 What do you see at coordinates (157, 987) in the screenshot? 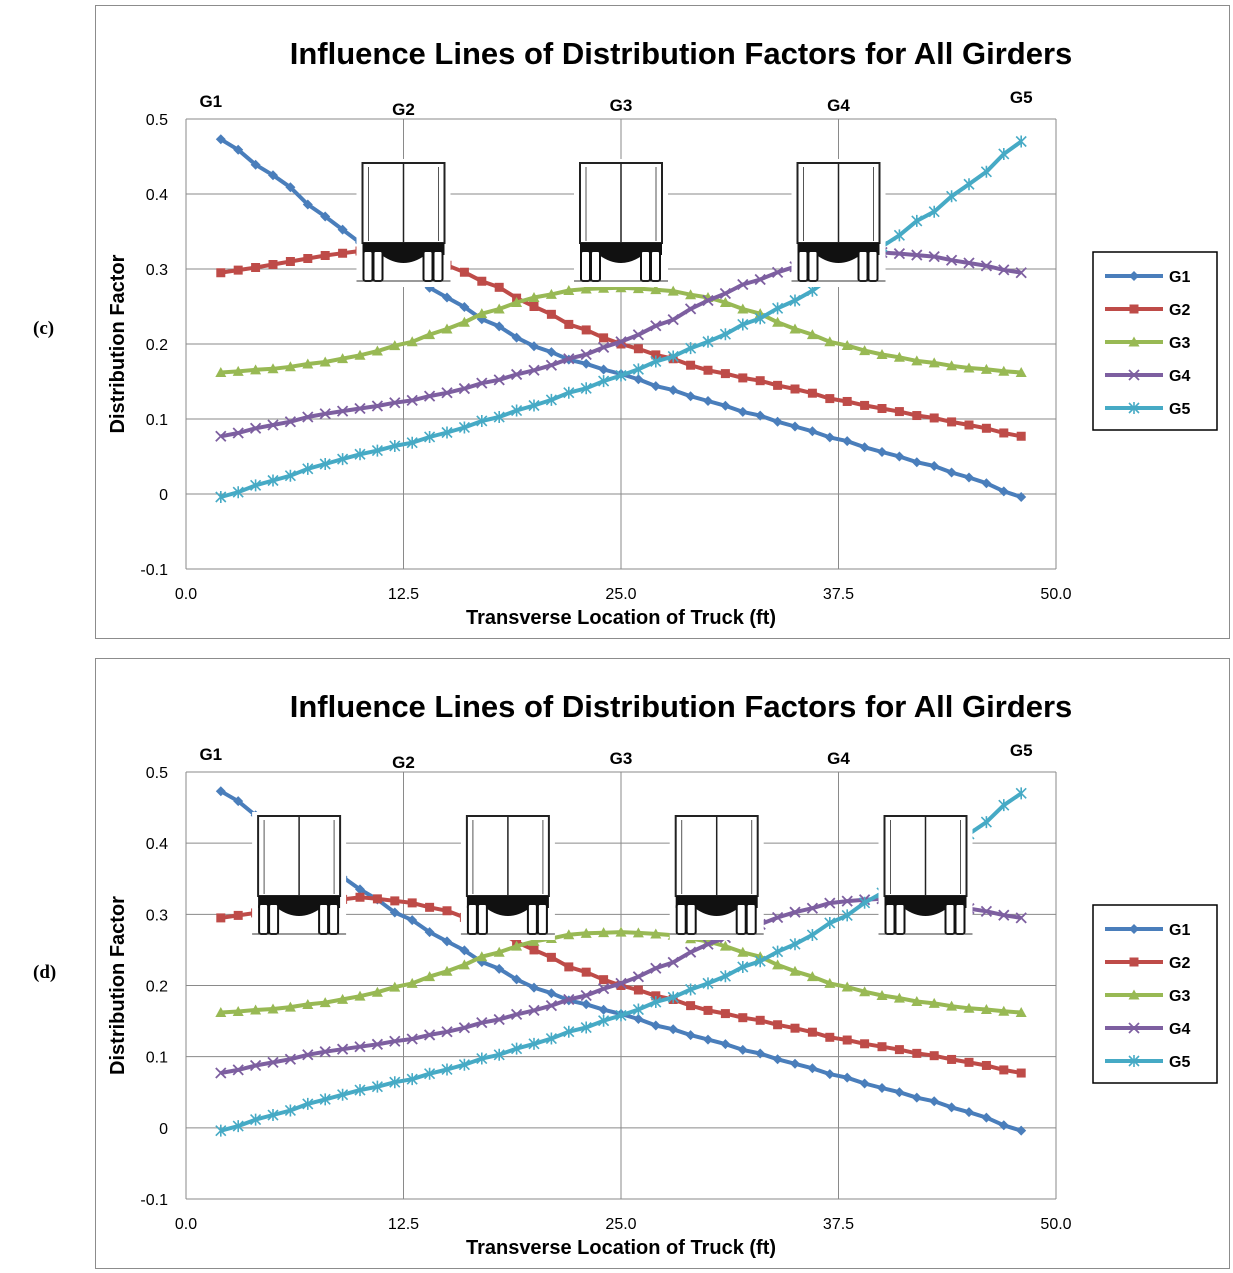
I see `y-tick-label: 0.2` at bounding box center [157, 987].